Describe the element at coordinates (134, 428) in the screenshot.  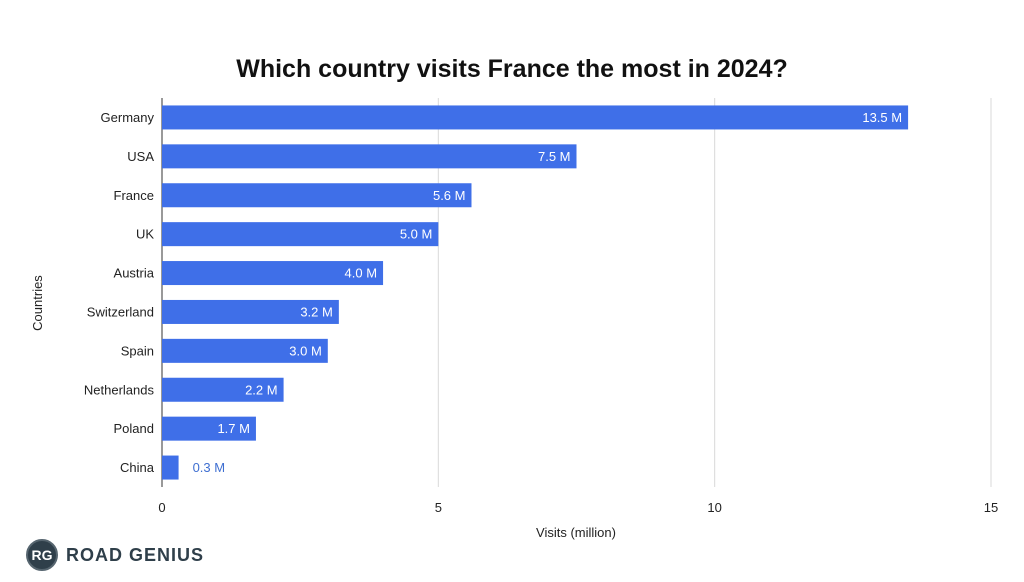
I see `category-label: Poland` at that location.